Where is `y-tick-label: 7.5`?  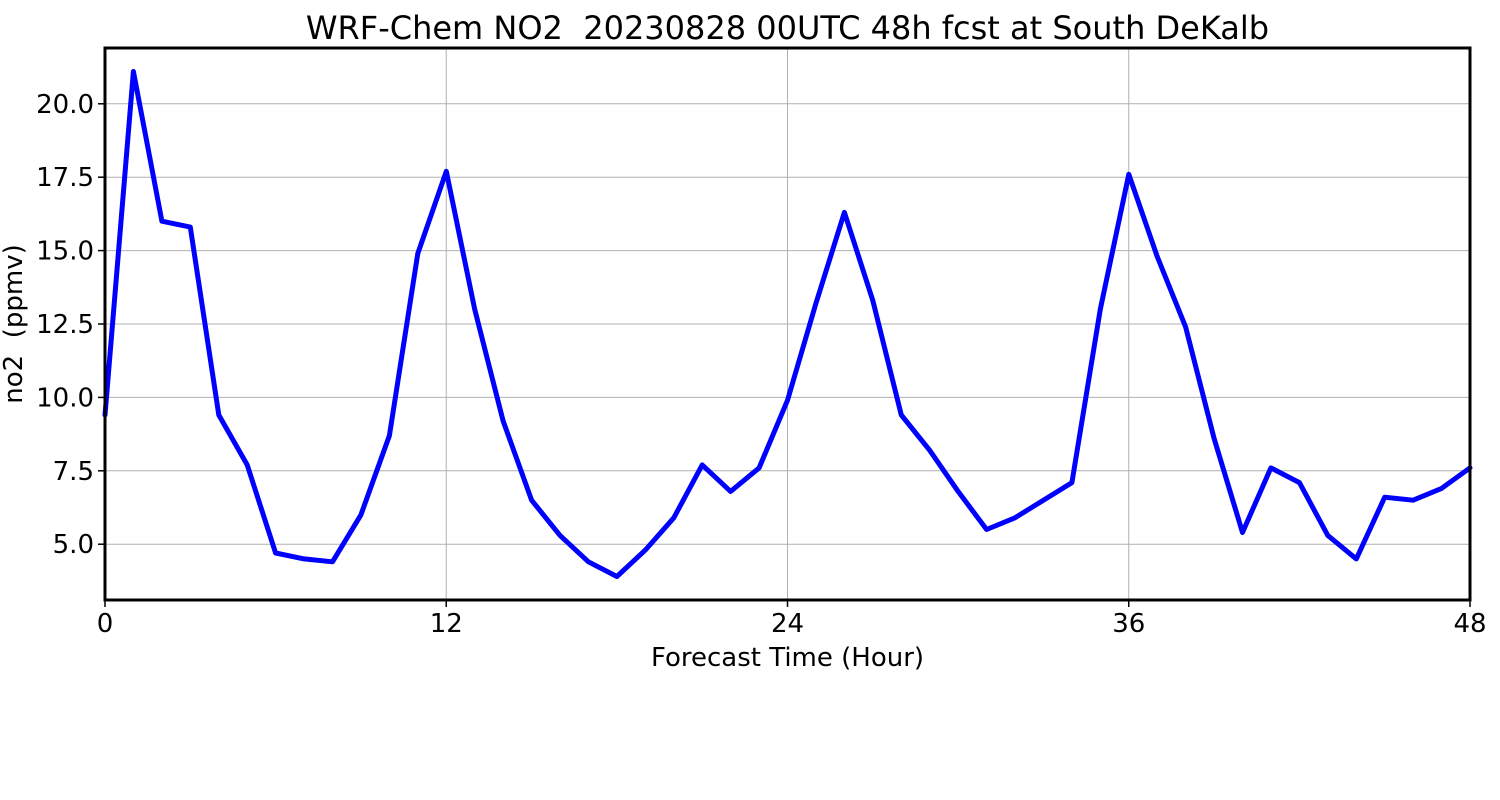
y-tick-label: 7.5 is located at coordinates (73, 472).